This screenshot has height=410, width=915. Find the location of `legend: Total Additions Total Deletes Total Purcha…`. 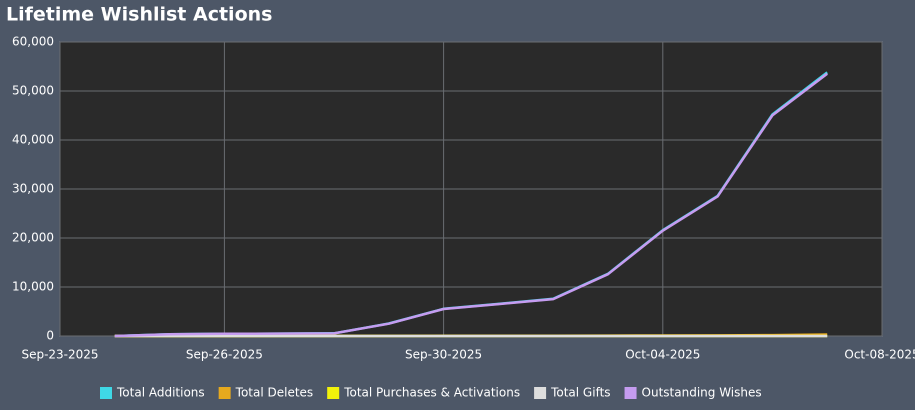

legend: Total Additions Total Deletes Total Purcha… is located at coordinates (431, 393).